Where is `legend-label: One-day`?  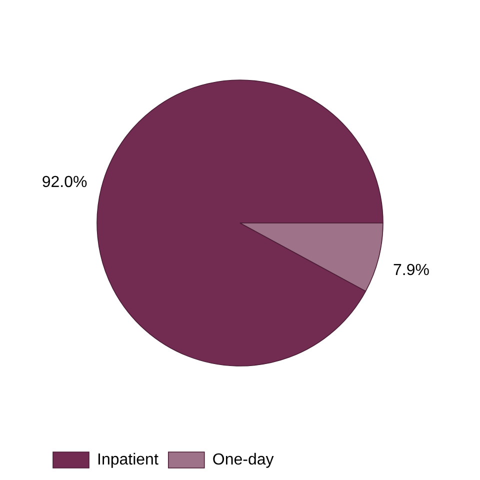 legend-label: One-day is located at coordinates (243, 459).